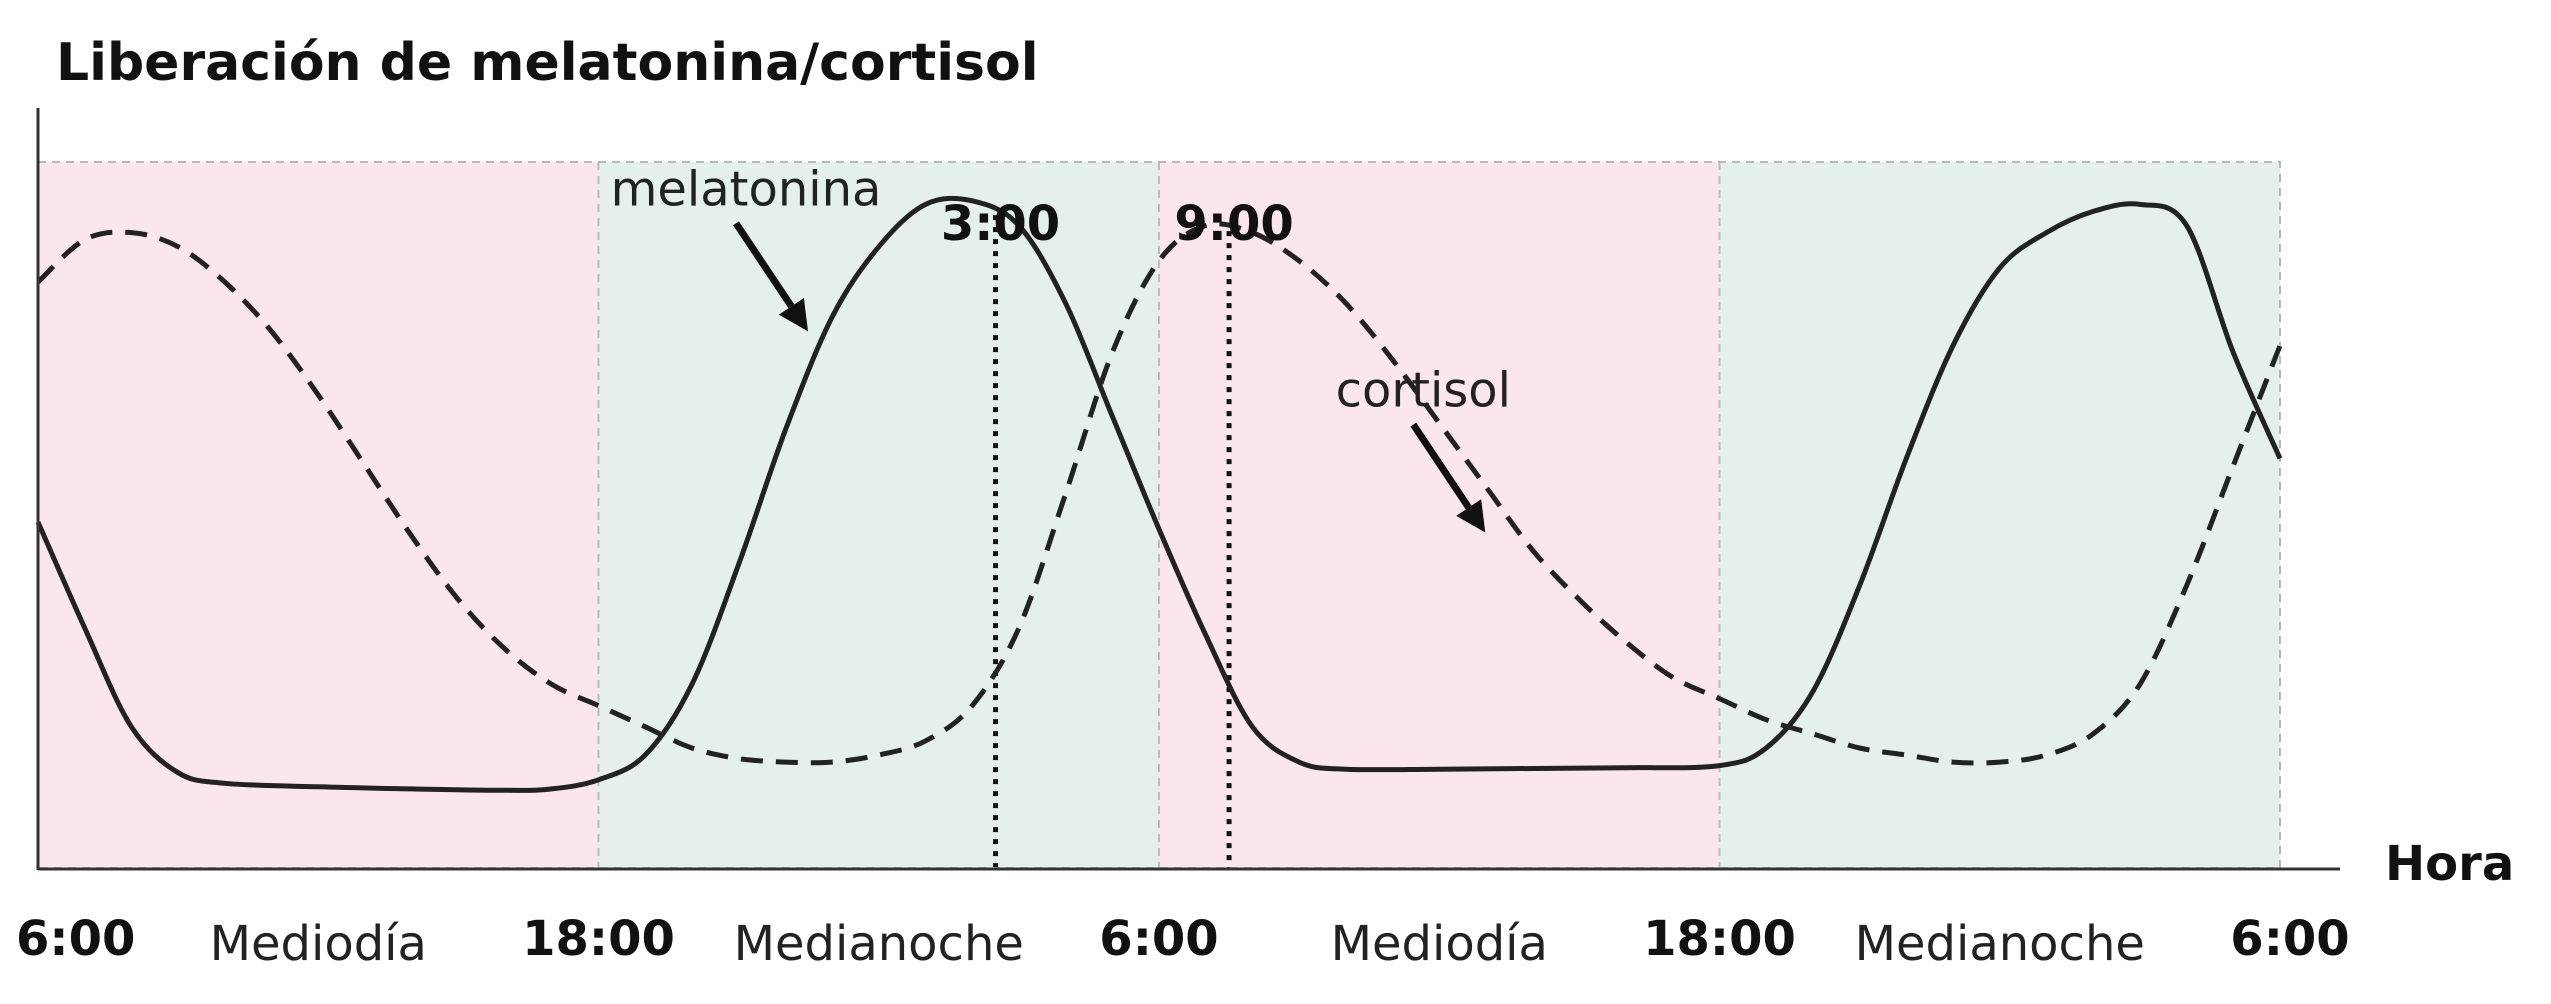  Describe the element at coordinates (1112, 541) in the screenshot. I see `marker-lines` at that location.